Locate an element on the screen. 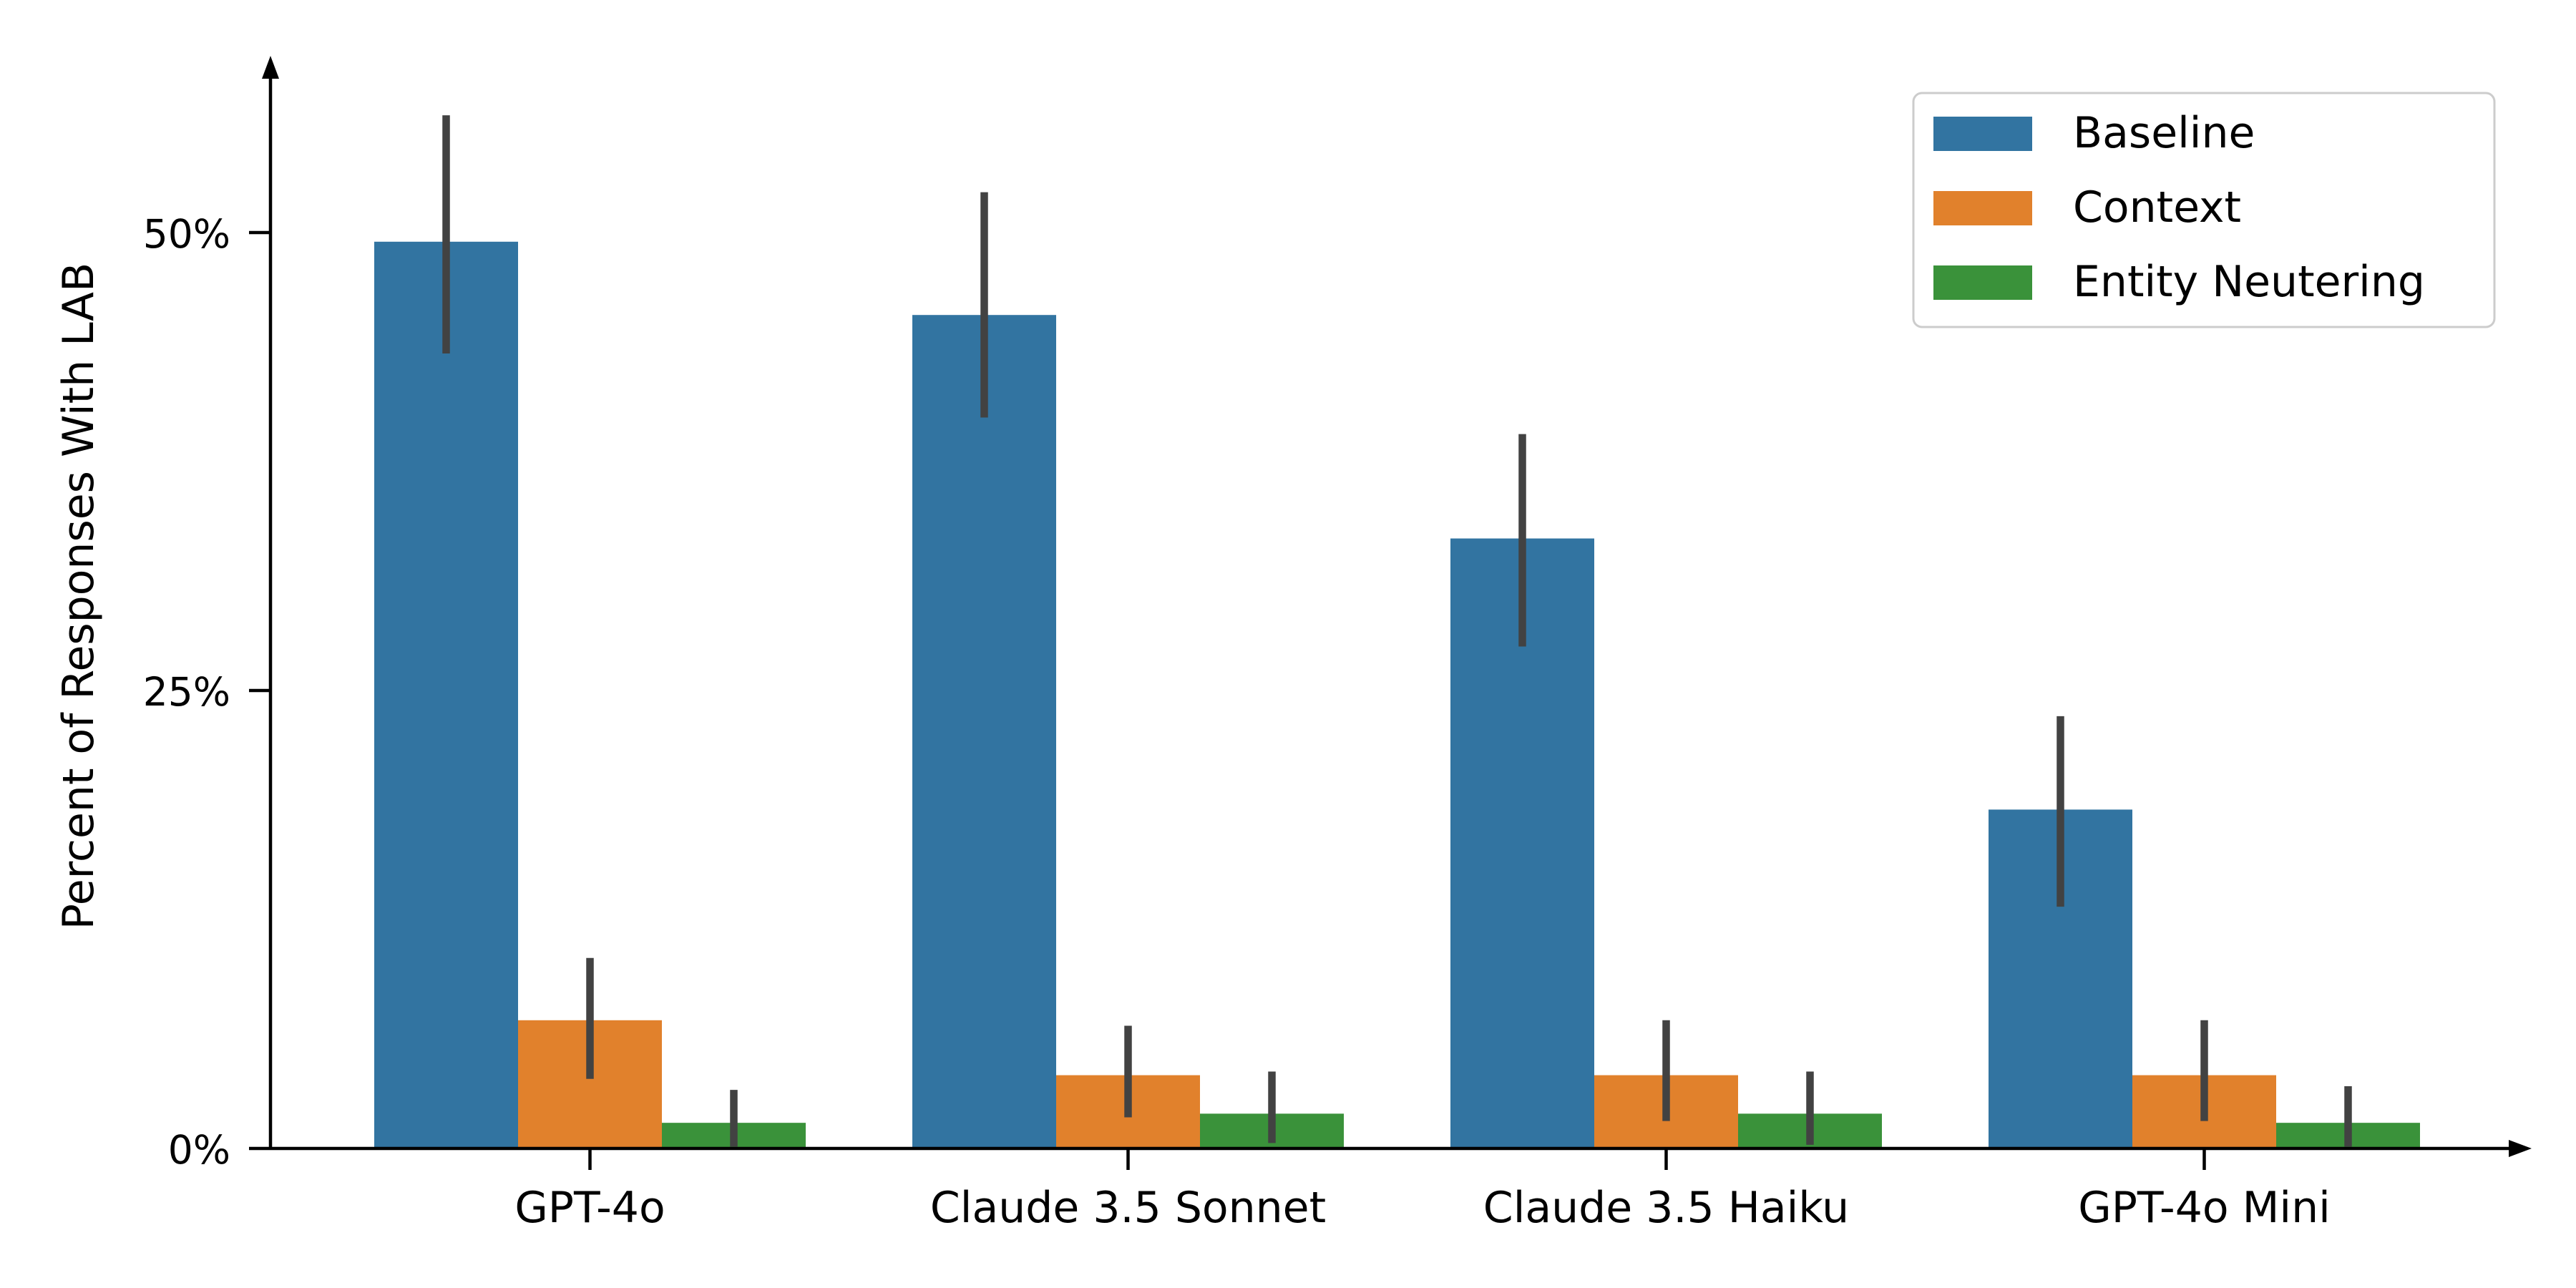 This screenshot has height=1288, width=2576. legend-frame is located at coordinates (2204, 210).